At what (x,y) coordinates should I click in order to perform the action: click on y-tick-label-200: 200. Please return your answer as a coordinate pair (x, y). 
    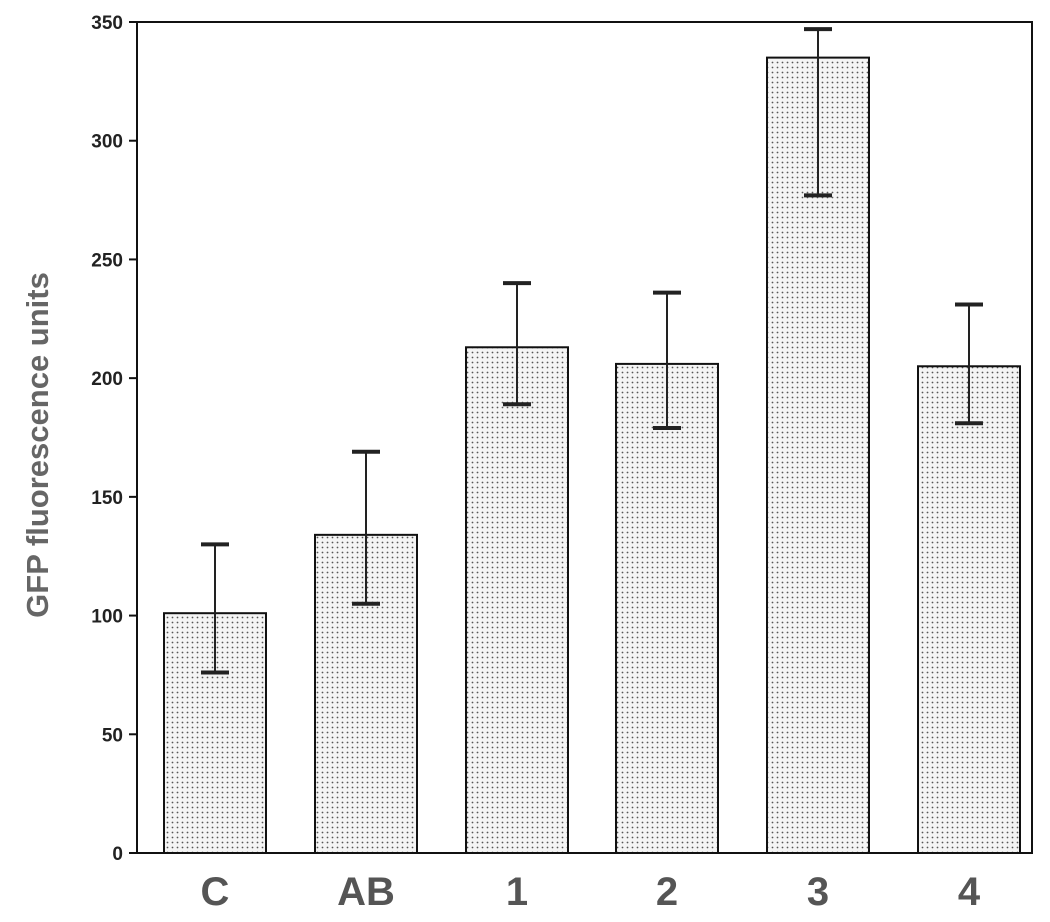
    Looking at the image, I should click on (107, 379).